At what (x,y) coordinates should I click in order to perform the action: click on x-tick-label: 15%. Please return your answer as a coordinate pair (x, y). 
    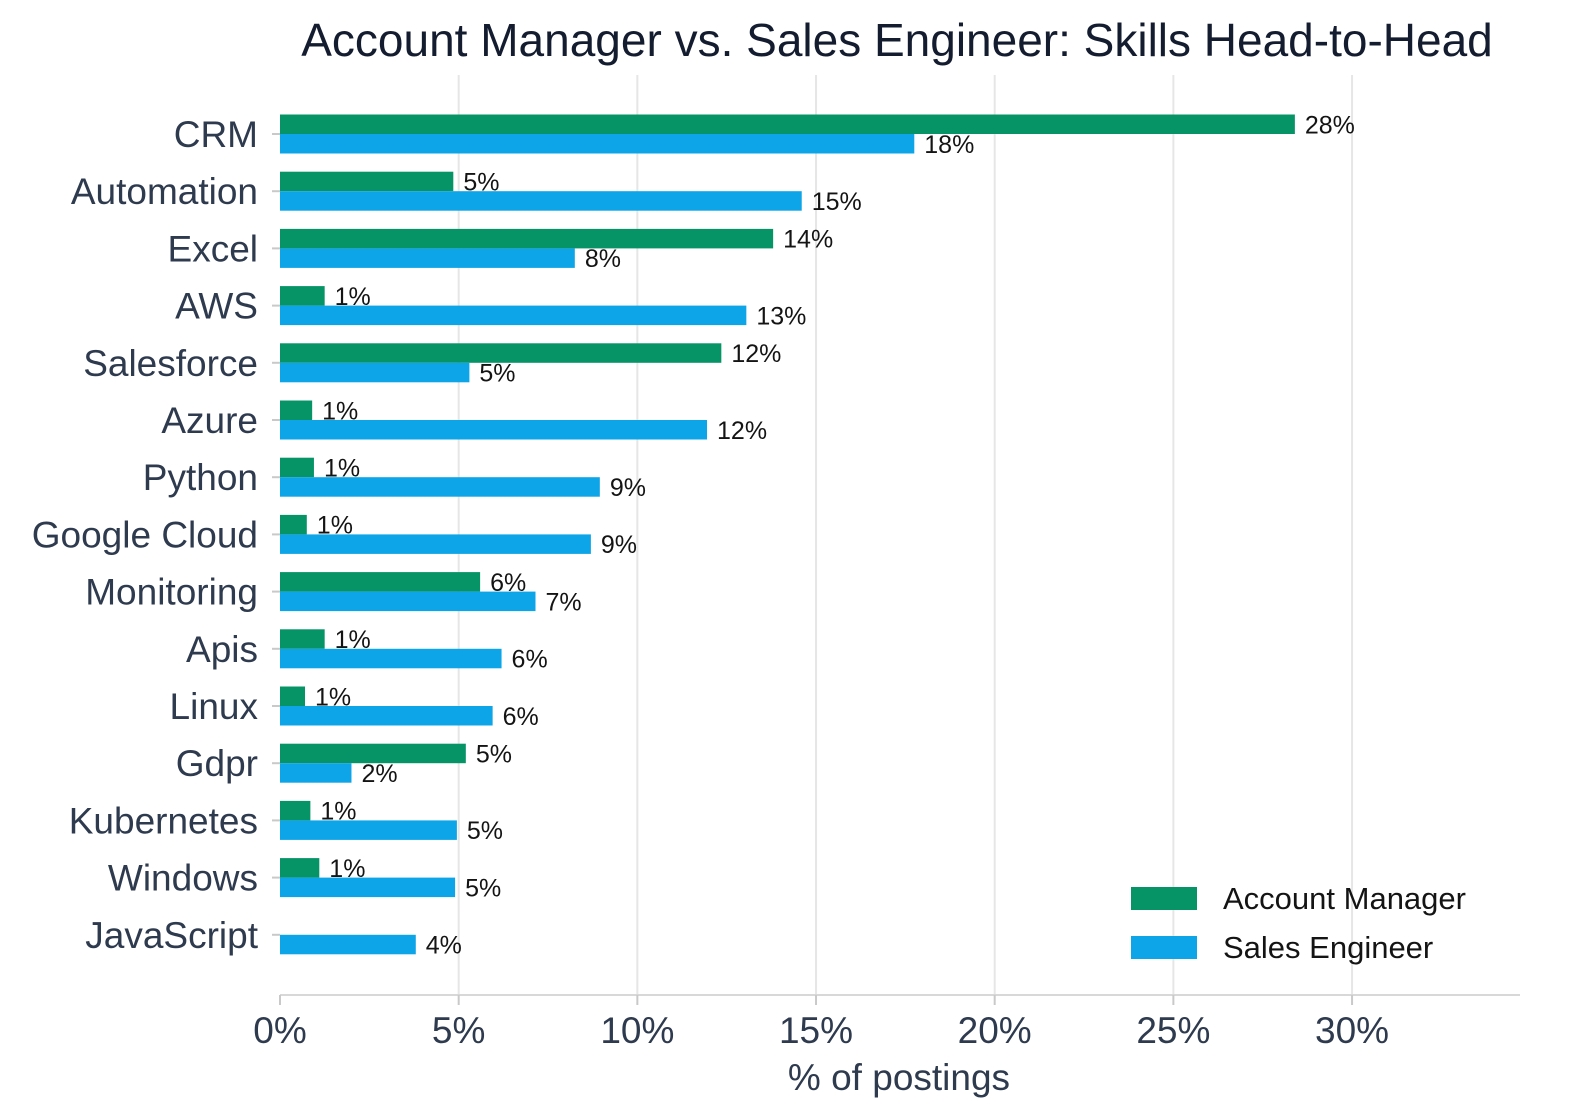
    Looking at the image, I should click on (816, 1030).